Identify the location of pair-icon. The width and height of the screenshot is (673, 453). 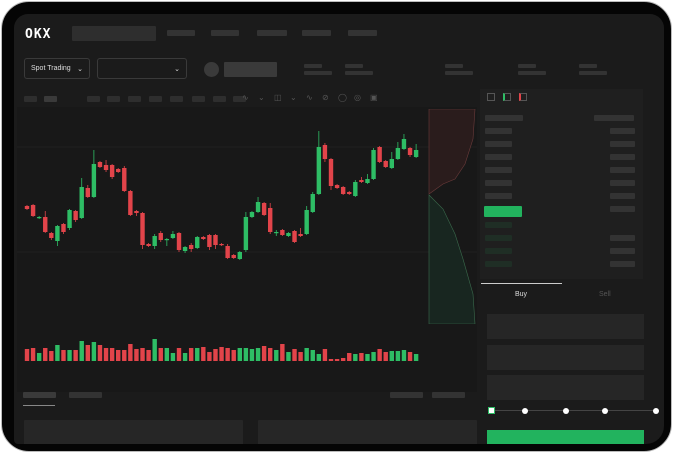
(211, 69).